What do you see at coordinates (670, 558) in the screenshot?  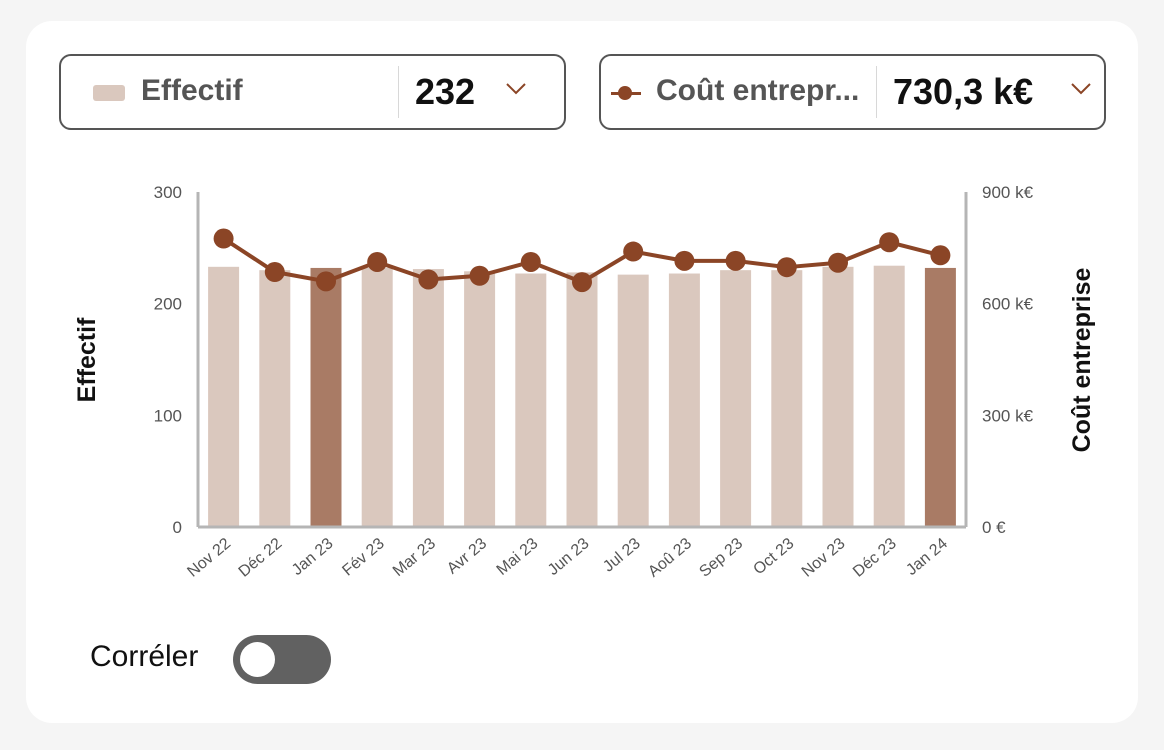 I see `x-tick-label: Aoû 23` at bounding box center [670, 558].